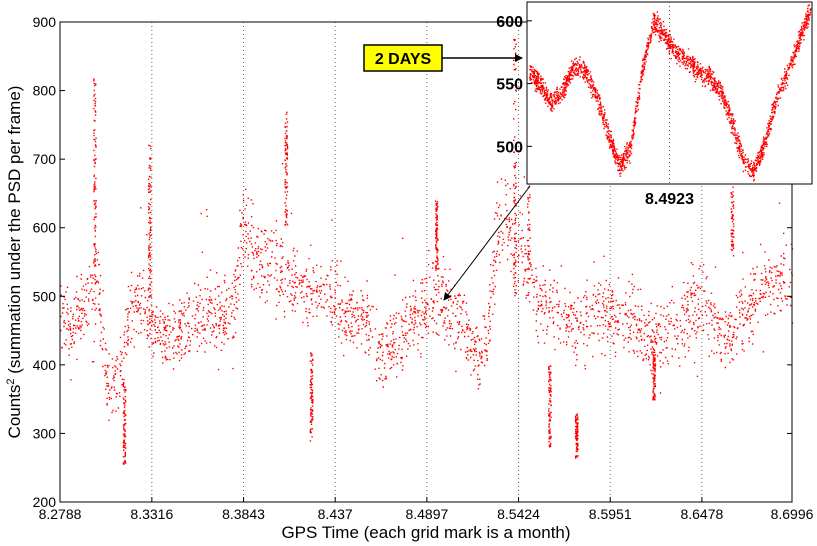 This screenshot has width=817, height=546. Describe the element at coordinates (45, 22) in the screenshot. I see `y-tick-label: 900` at that location.